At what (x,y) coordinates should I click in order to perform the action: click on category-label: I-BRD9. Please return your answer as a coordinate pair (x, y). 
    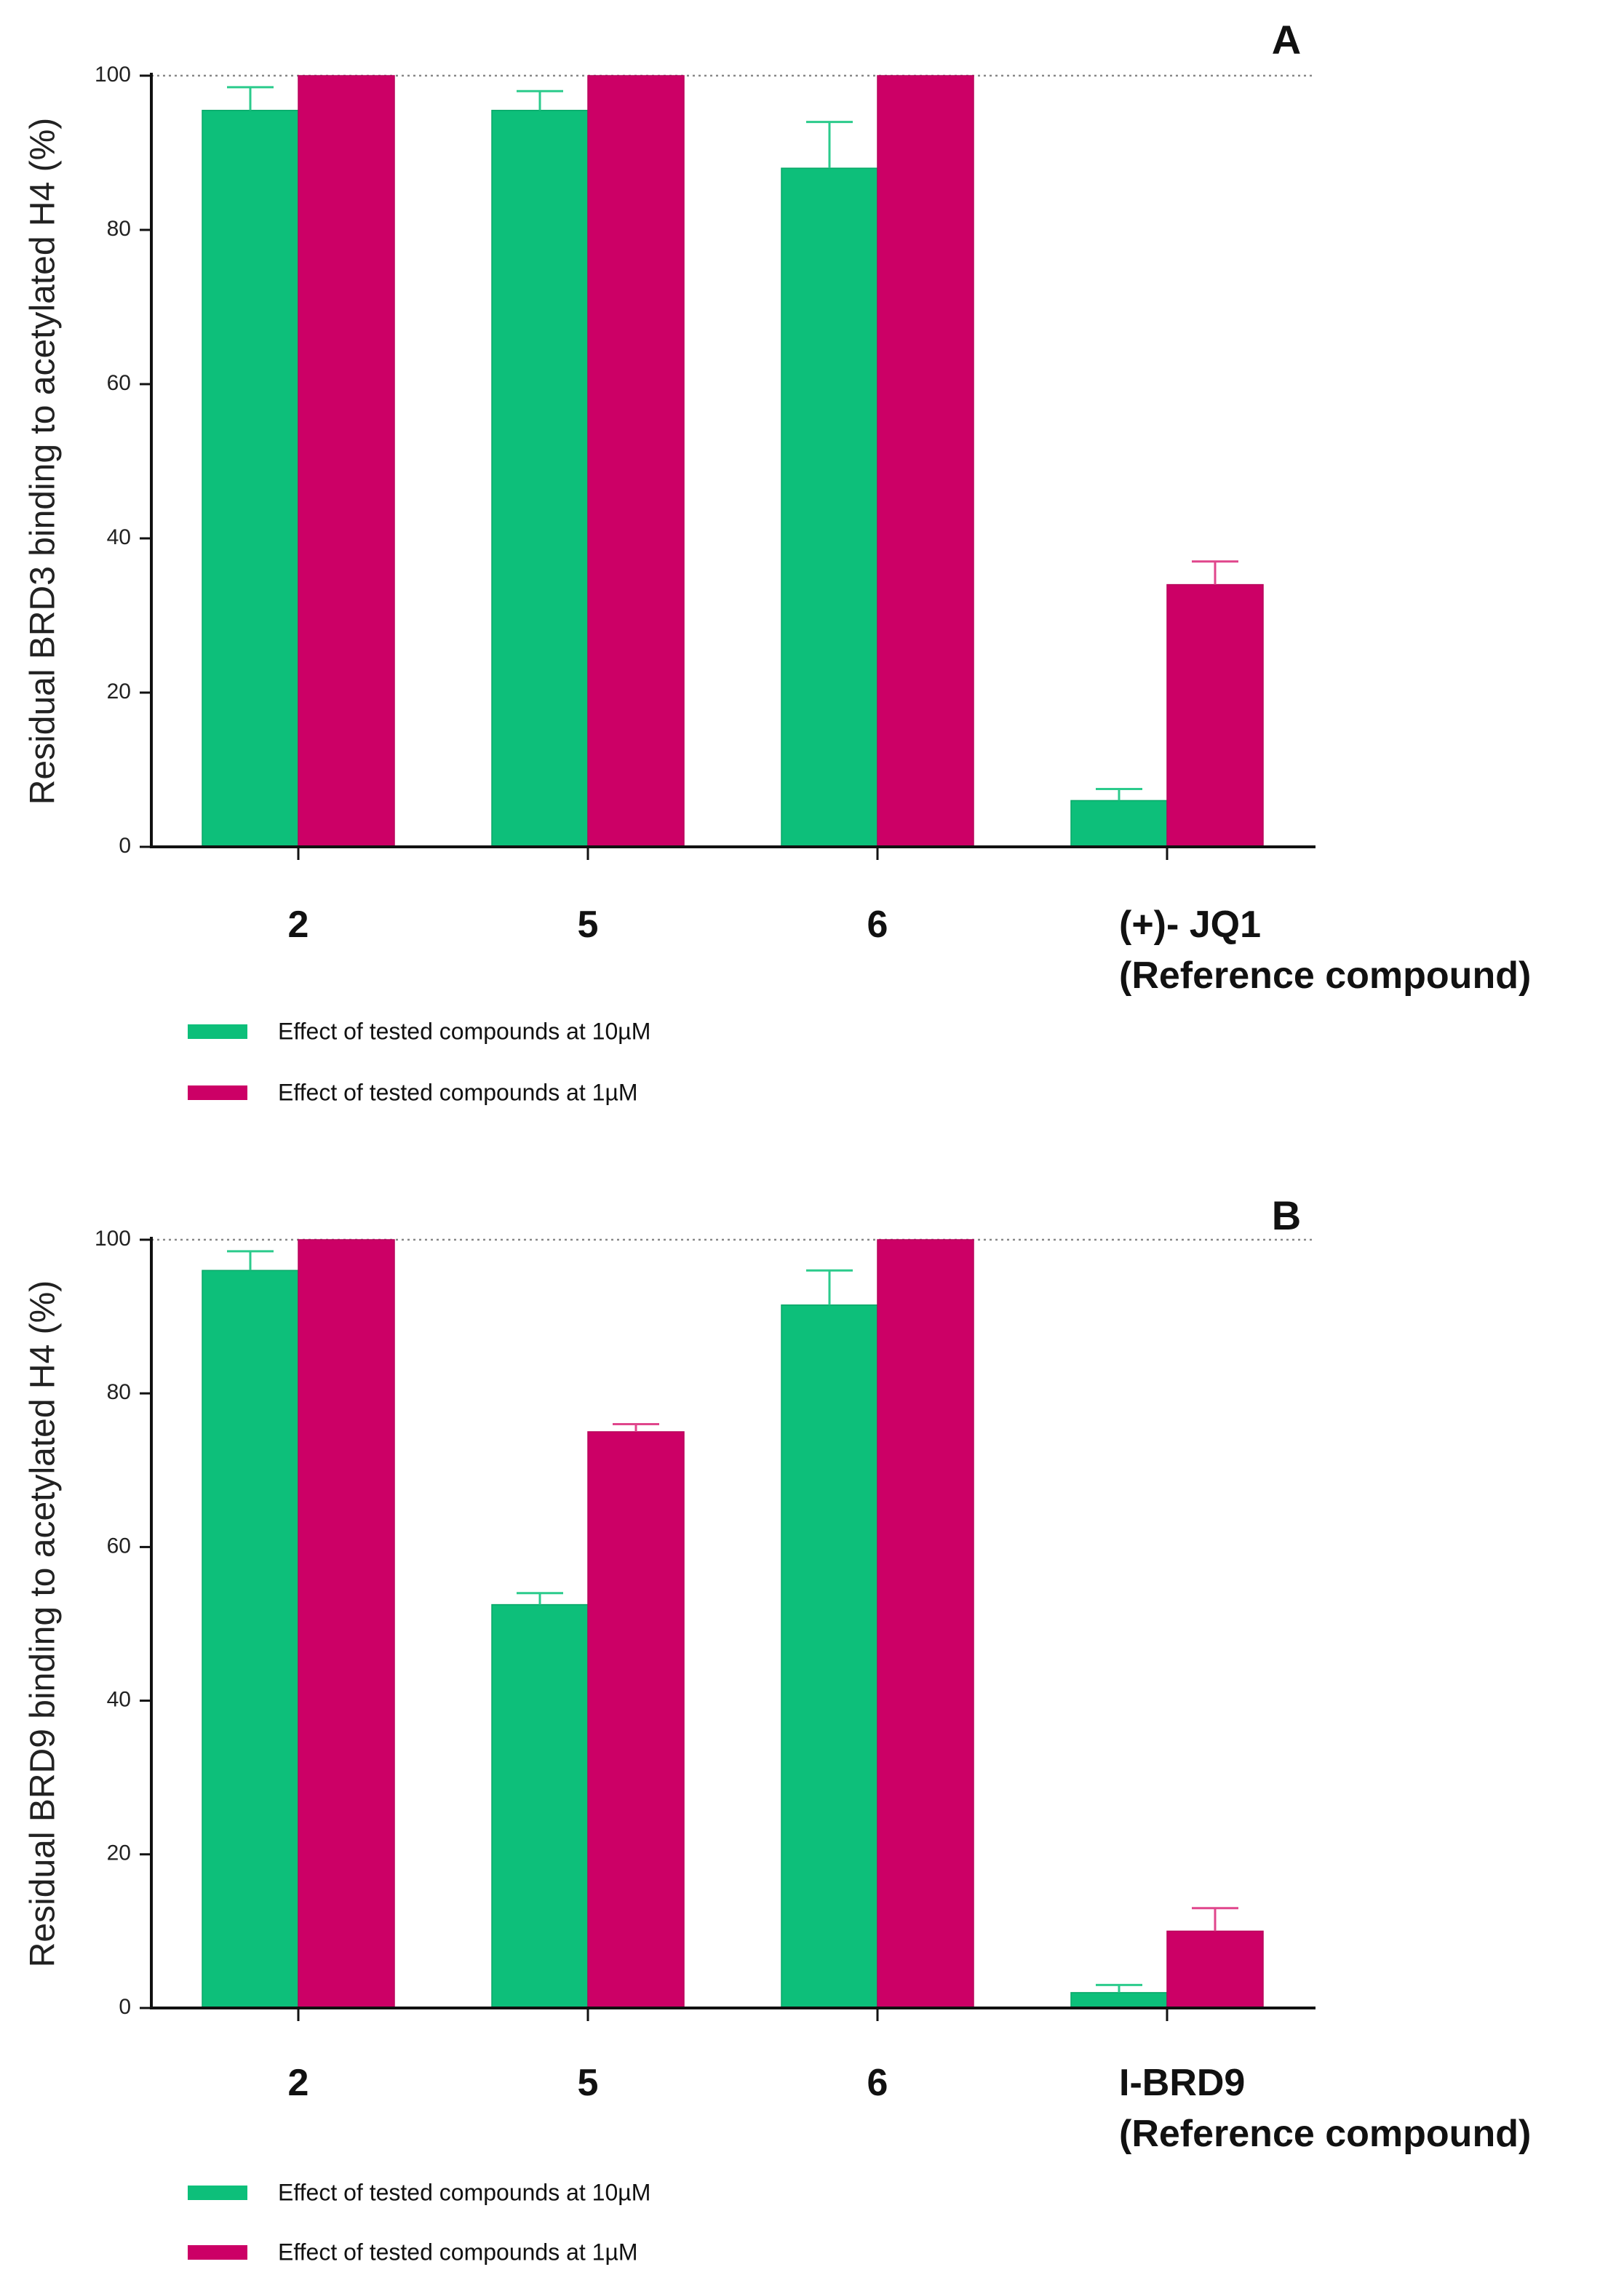
    Looking at the image, I should click on (1182, 2083).